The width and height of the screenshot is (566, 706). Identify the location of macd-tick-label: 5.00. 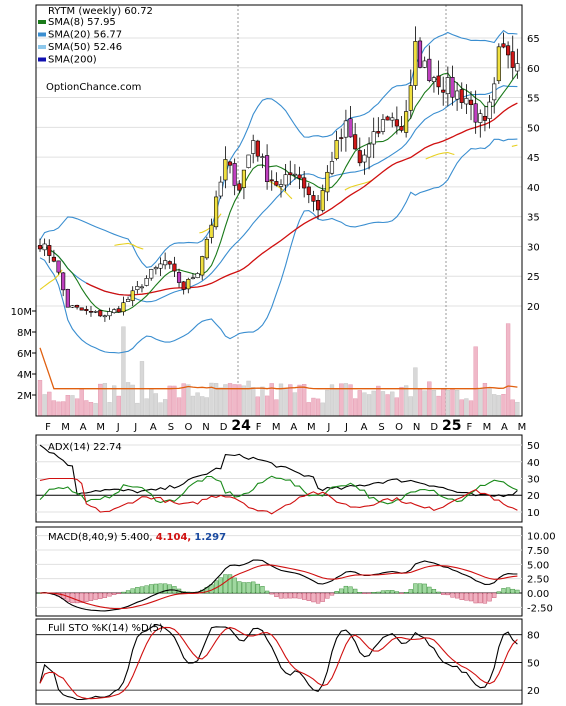
(538, 565).